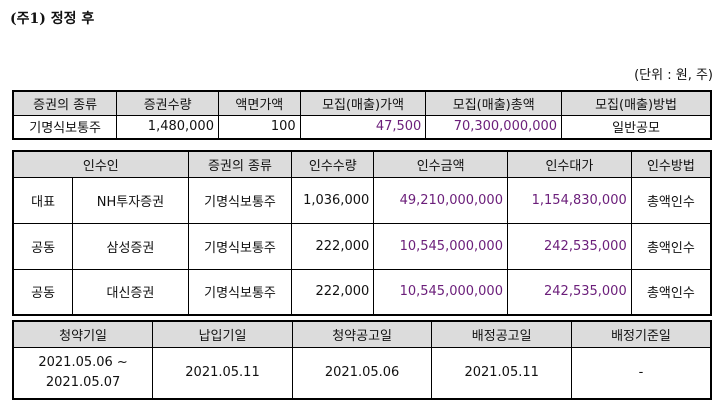 The image size is (725, 408). What do you see at coordinates (167, 103) in the screenshot?
I see `header-cell: 증권수량` at bounding box center [167, 103].